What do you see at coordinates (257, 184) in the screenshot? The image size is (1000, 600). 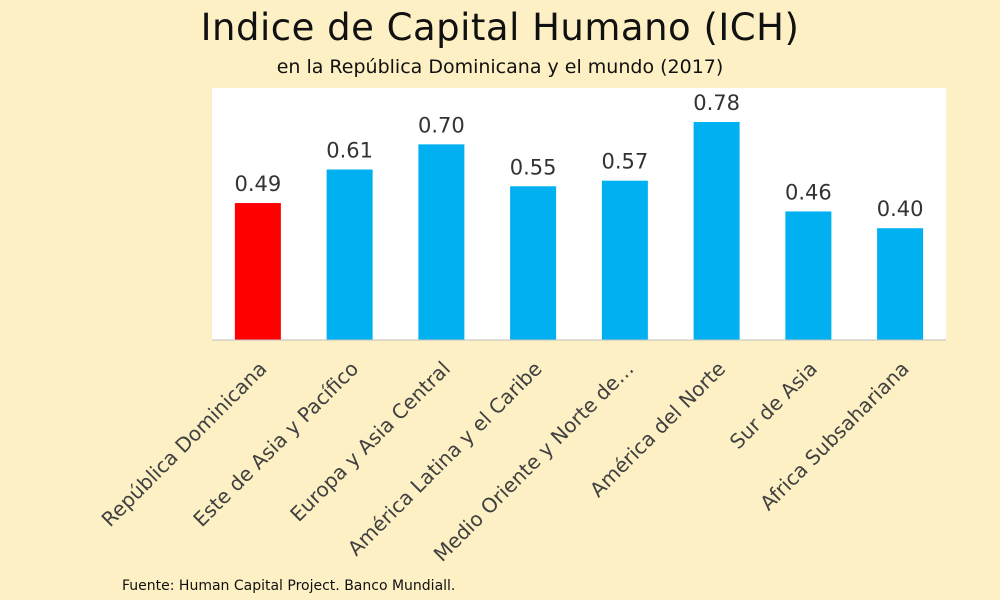 I see `value-label-0: 0.49` at bounding box center [257, 184].